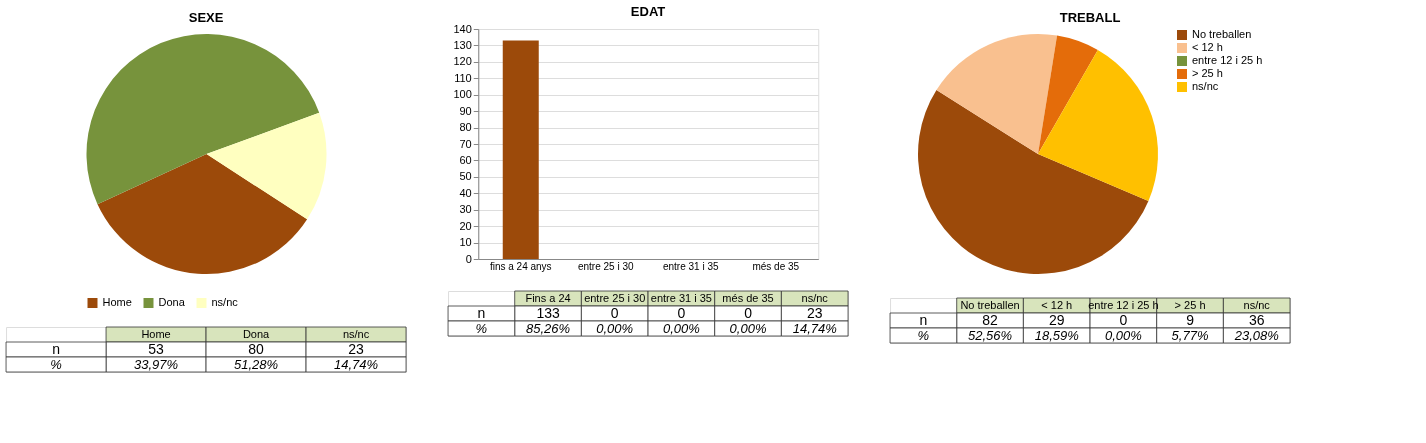 Image resolution: width=1426 pixels, height=443 pixels. Describe the element at coordinates (462, 28) in the screenshot. I see `y-tick-label: 140` at that location.